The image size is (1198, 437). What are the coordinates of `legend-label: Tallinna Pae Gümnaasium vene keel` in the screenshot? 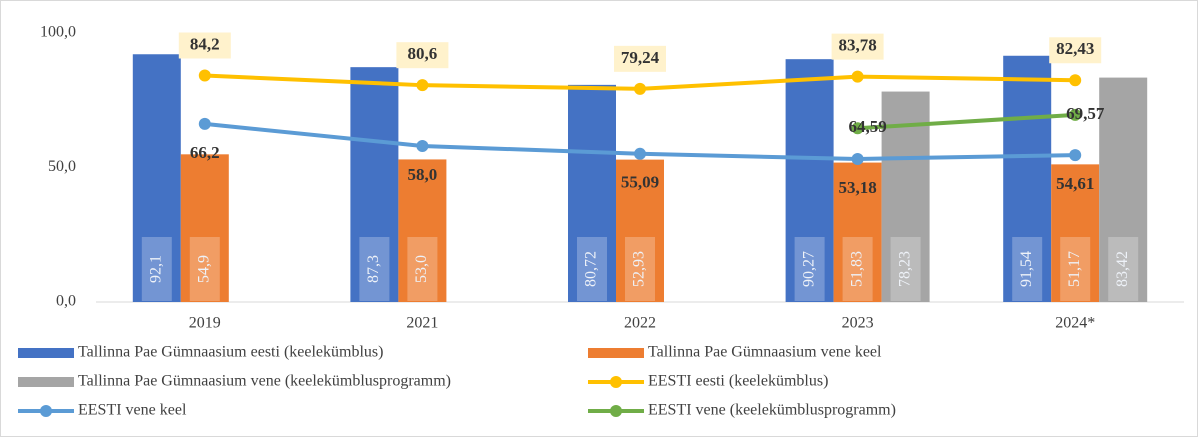 It's located at (765, 352).